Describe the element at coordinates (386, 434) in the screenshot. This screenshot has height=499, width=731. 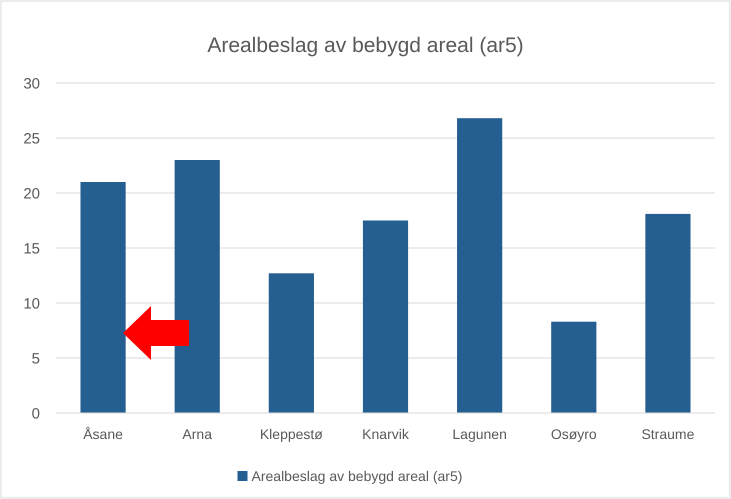
I see `x-tick-label: Knarvik` at that location.